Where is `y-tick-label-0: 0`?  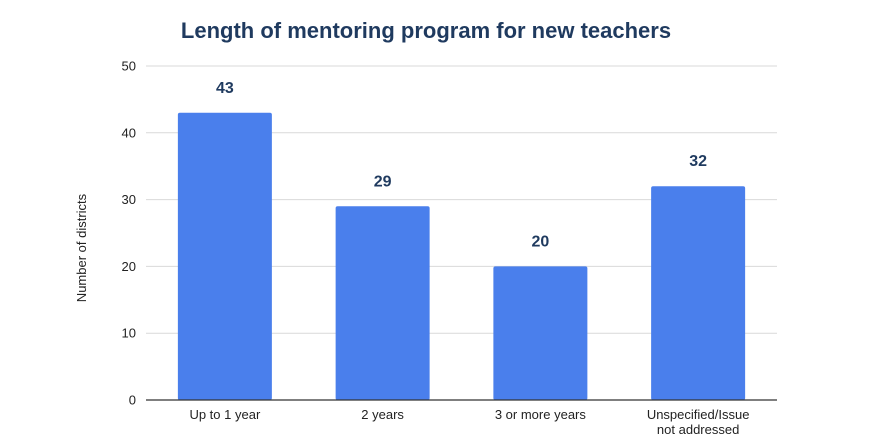 y-tick-label-0: 0 is located at coordinates (132, 400).